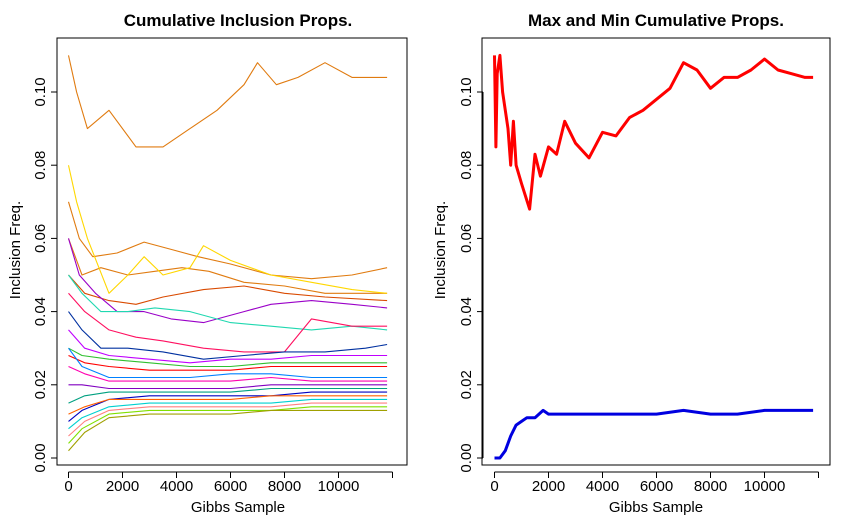 This screenshot has width=850, height=520. What do you see at coordinates (15, 250) in the screenshot?
I see `left-y-axis-label: Inclusion Freq.` at bounding box center [15, 250].